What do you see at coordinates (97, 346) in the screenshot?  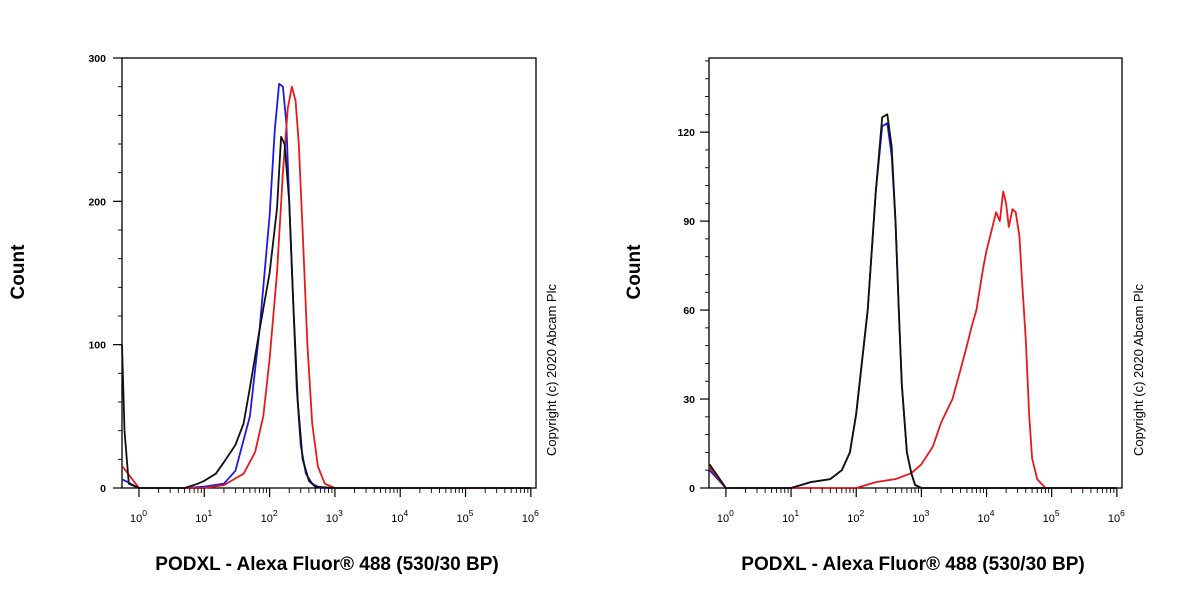 I see `y-tick-label: 100` at bounding box center [97, 346].